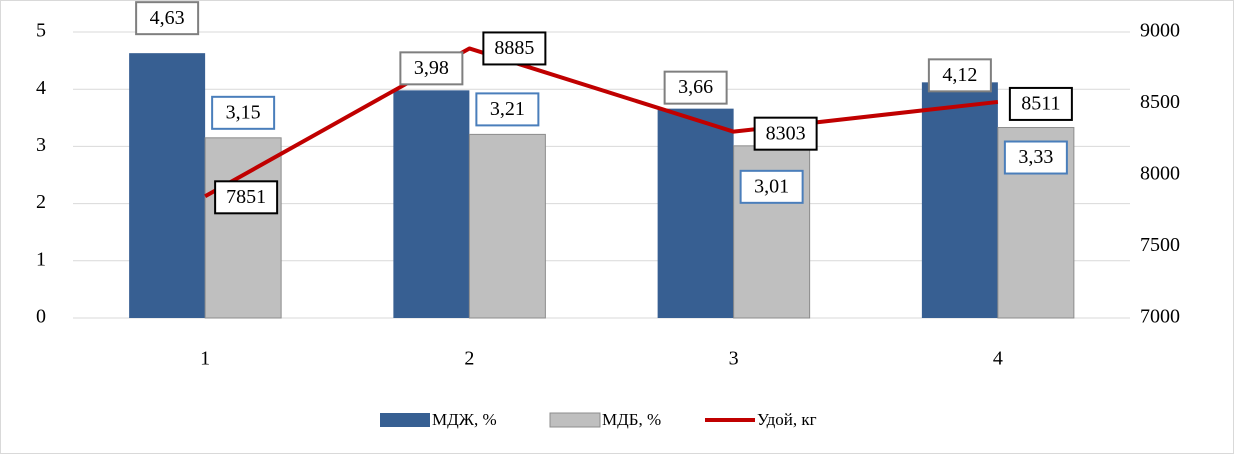 Image resolution: width=1235 pixels, height=455 pixels. Describe the element at coordinates (464, 419) in the screenshot. I see `legend-label: МДЖ, %` at that location.